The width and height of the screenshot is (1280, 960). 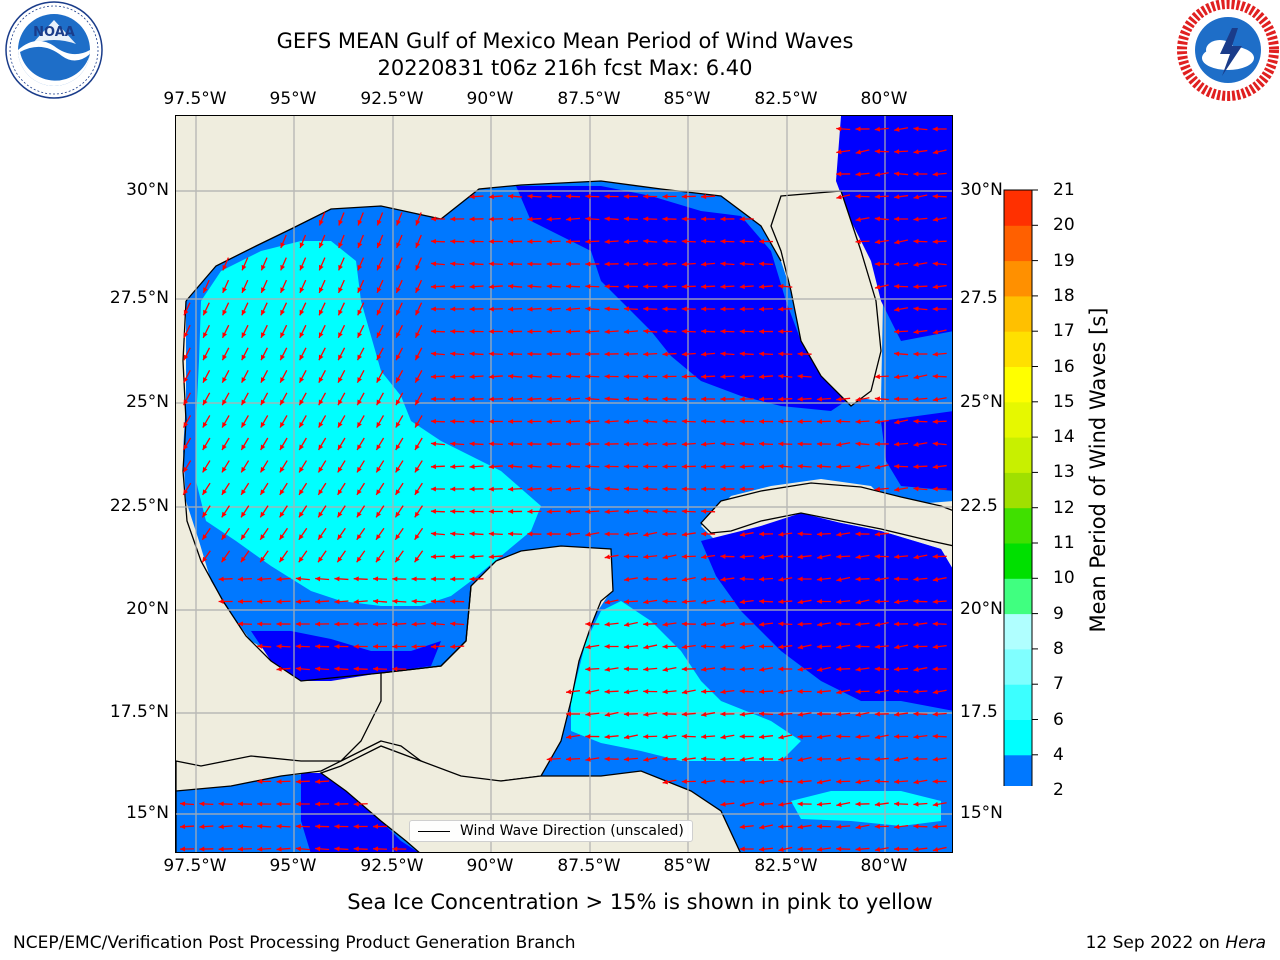 What do you see at coordinates (195, 99) in the screenshot?
I see `lon-label-top: 97.5°W` at bounding box center [195, 99].